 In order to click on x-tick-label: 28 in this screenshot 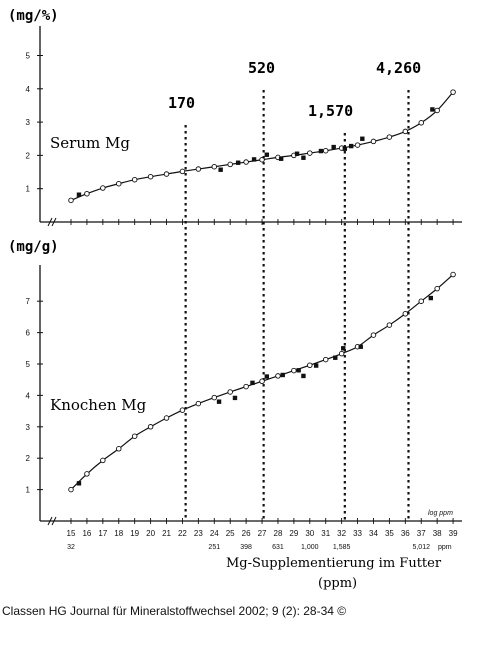, I will do `click(278, 533)`.